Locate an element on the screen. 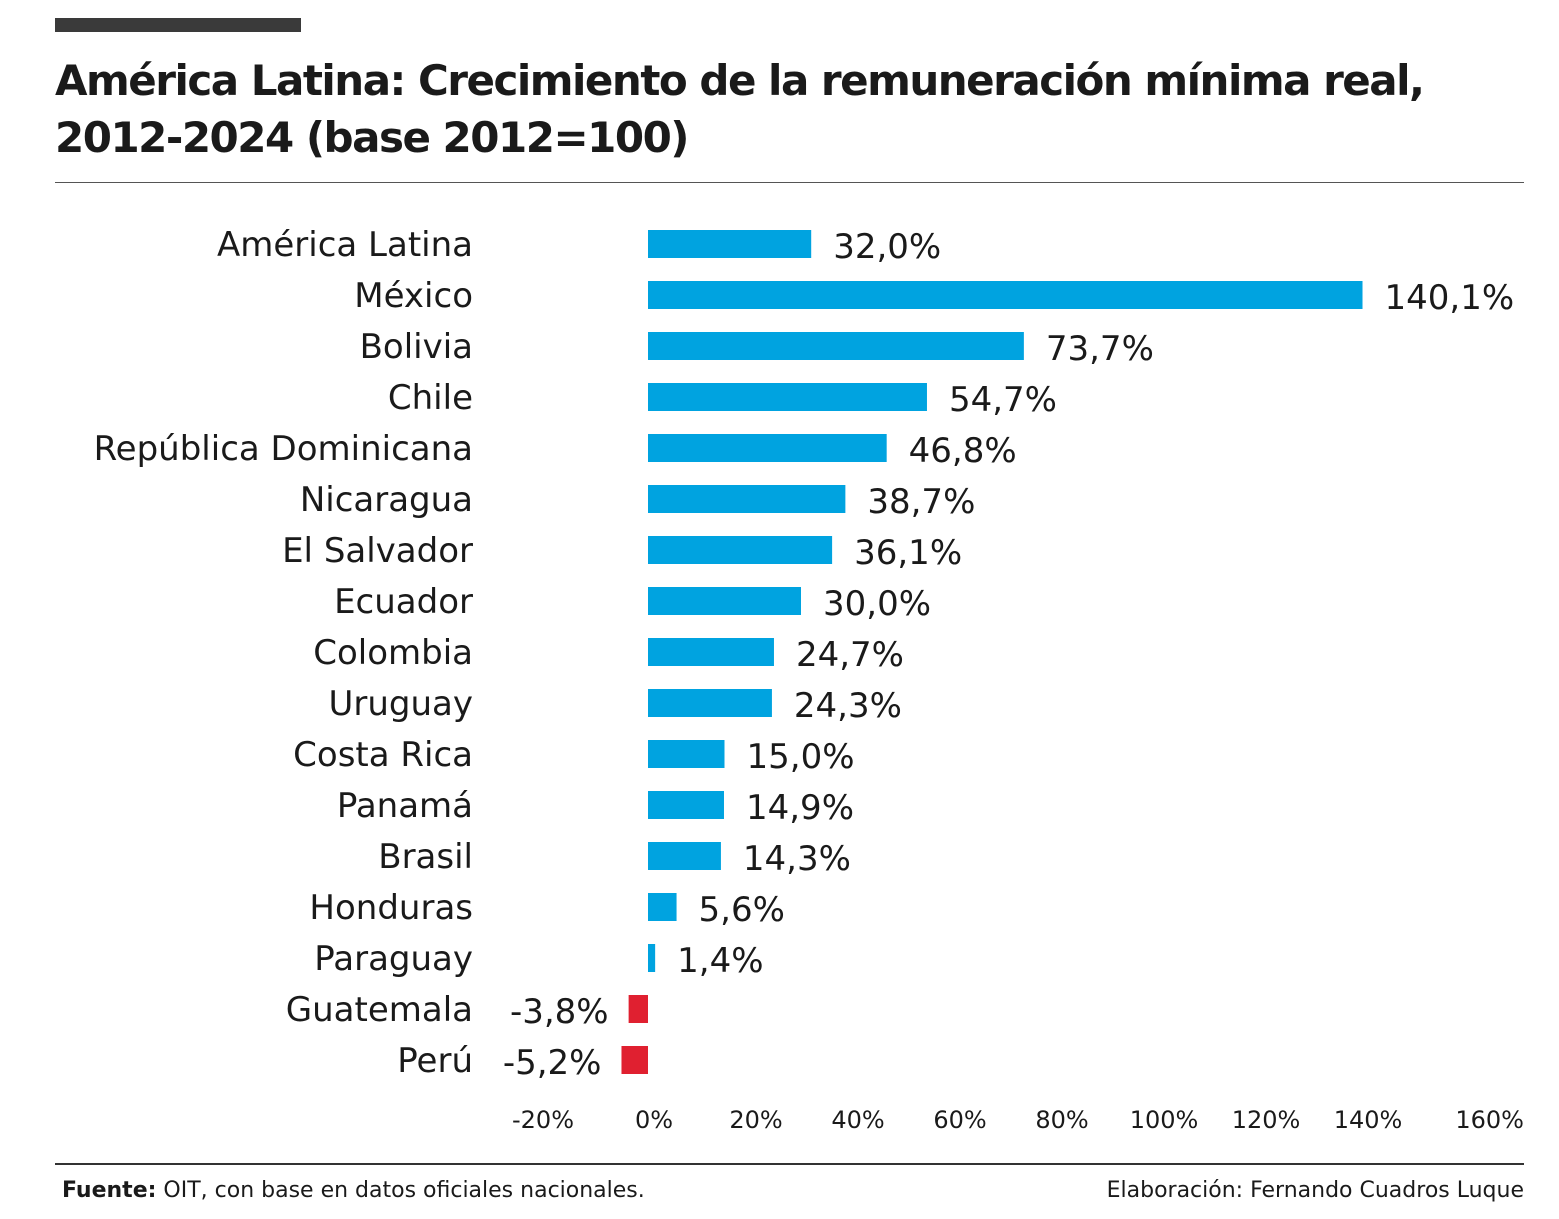 Image resolution: width=1559 pixels, height=1219 pixels. value-label-guatemala: -3,8% is located at coordinates (559, 1012).